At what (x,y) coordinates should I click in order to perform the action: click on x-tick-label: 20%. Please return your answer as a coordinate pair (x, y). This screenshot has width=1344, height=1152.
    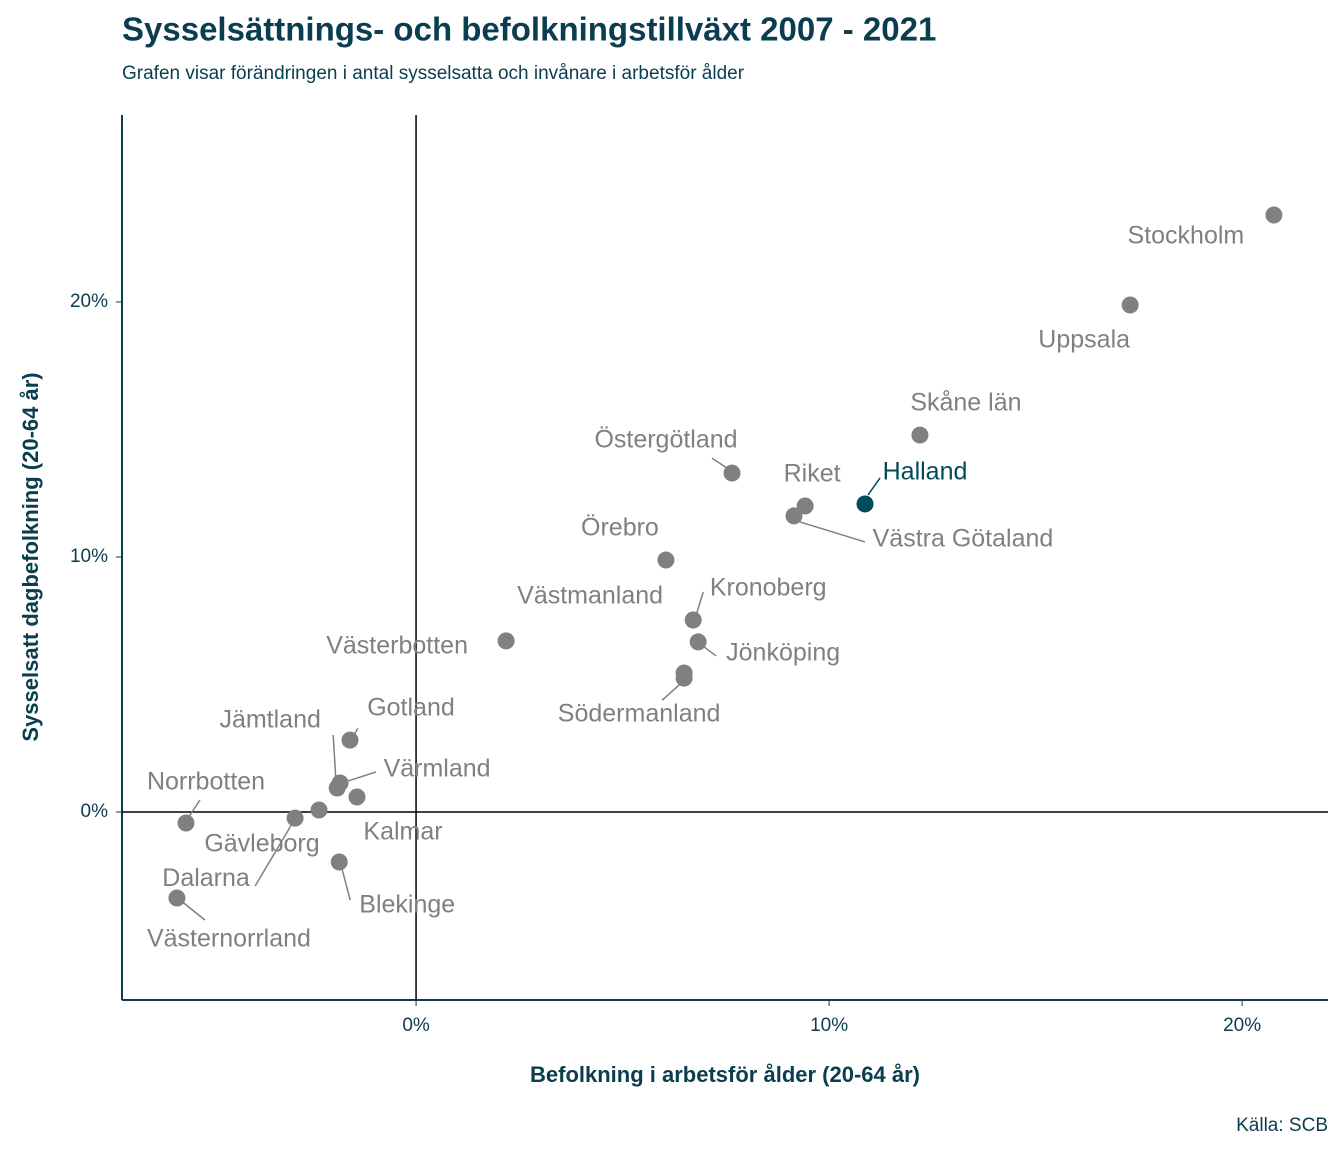
    Looking at the image, I should click on (1242, 1025).